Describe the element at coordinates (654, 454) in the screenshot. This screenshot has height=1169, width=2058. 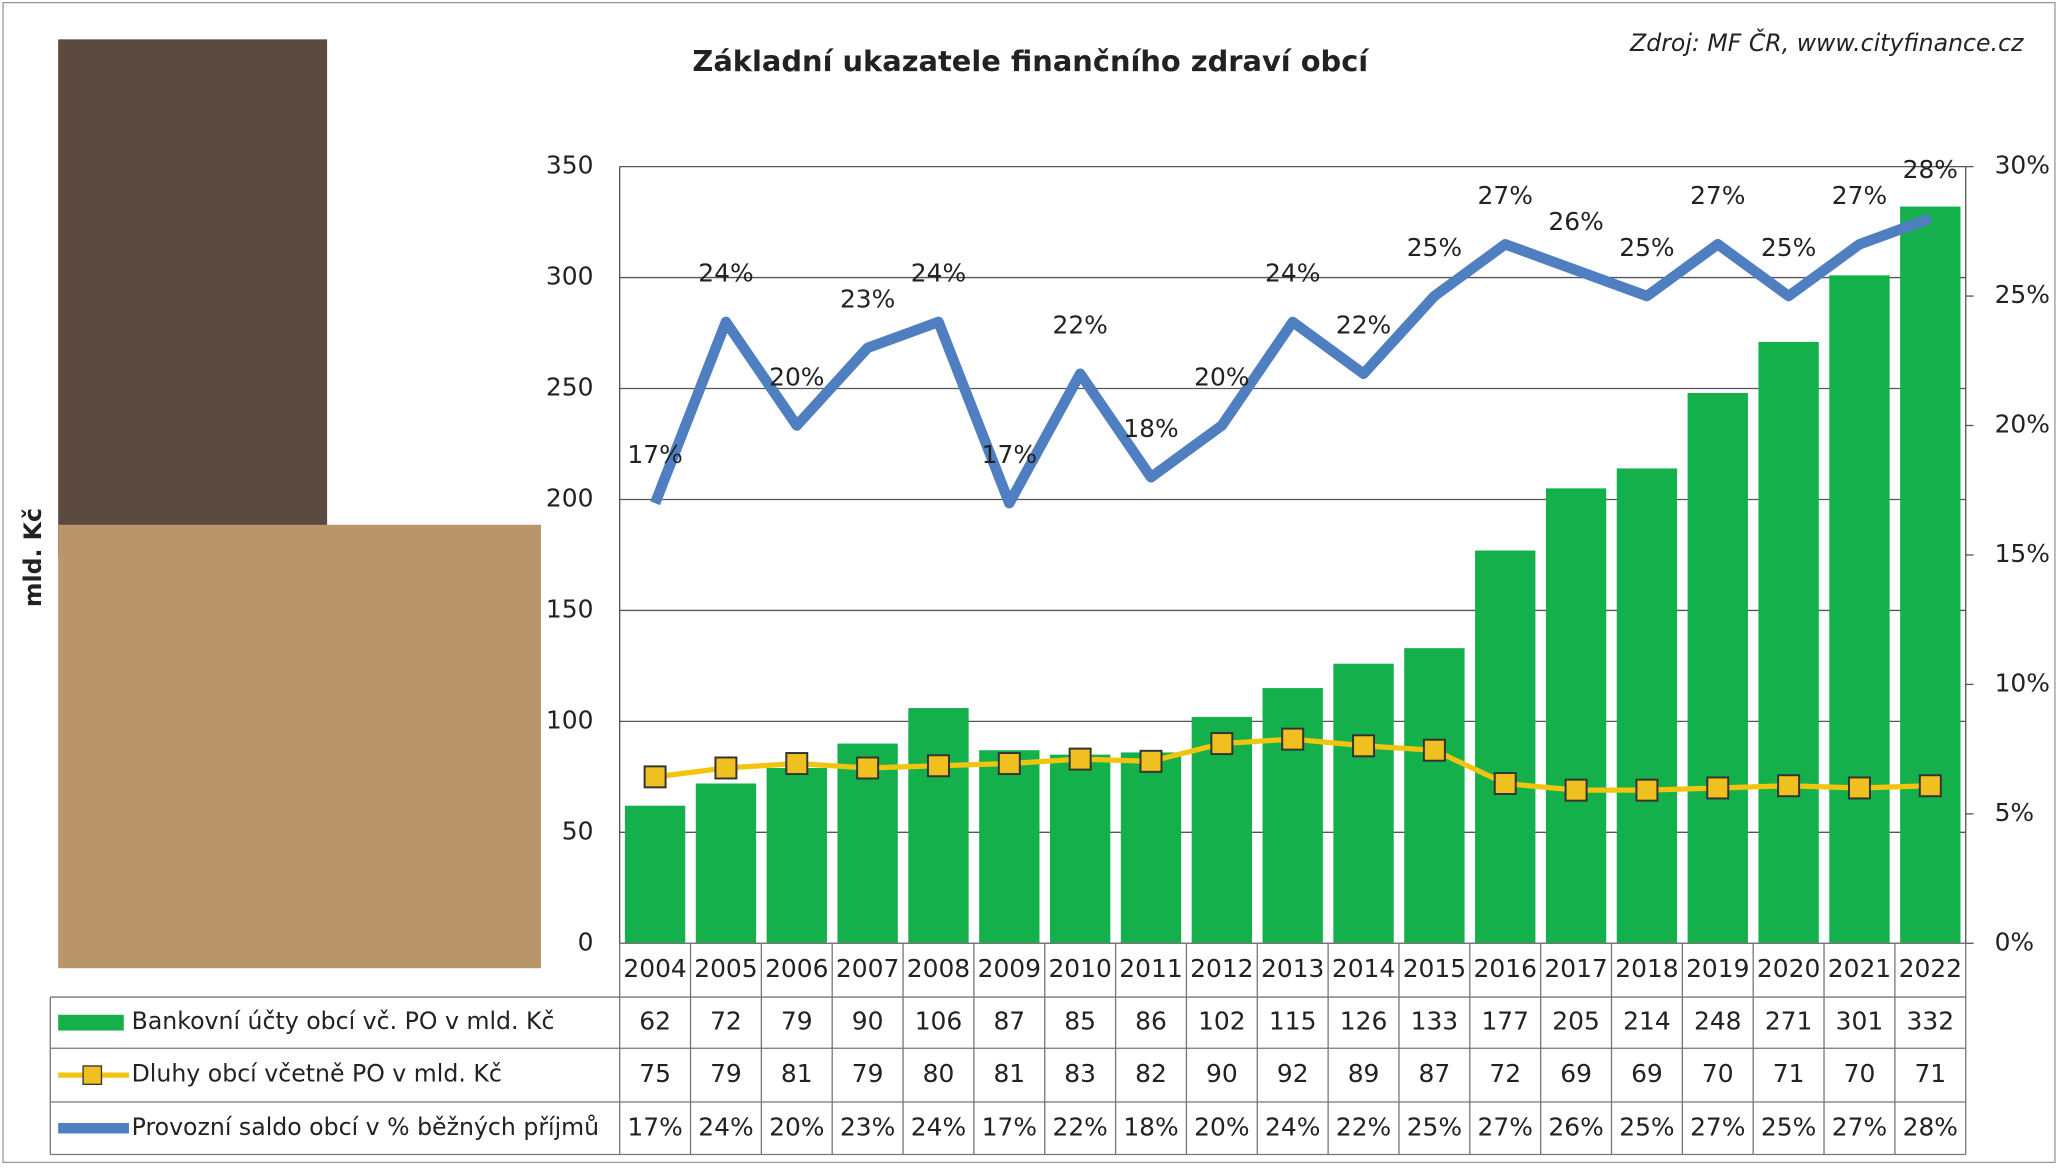
I see `data-label: 17%` at that location.